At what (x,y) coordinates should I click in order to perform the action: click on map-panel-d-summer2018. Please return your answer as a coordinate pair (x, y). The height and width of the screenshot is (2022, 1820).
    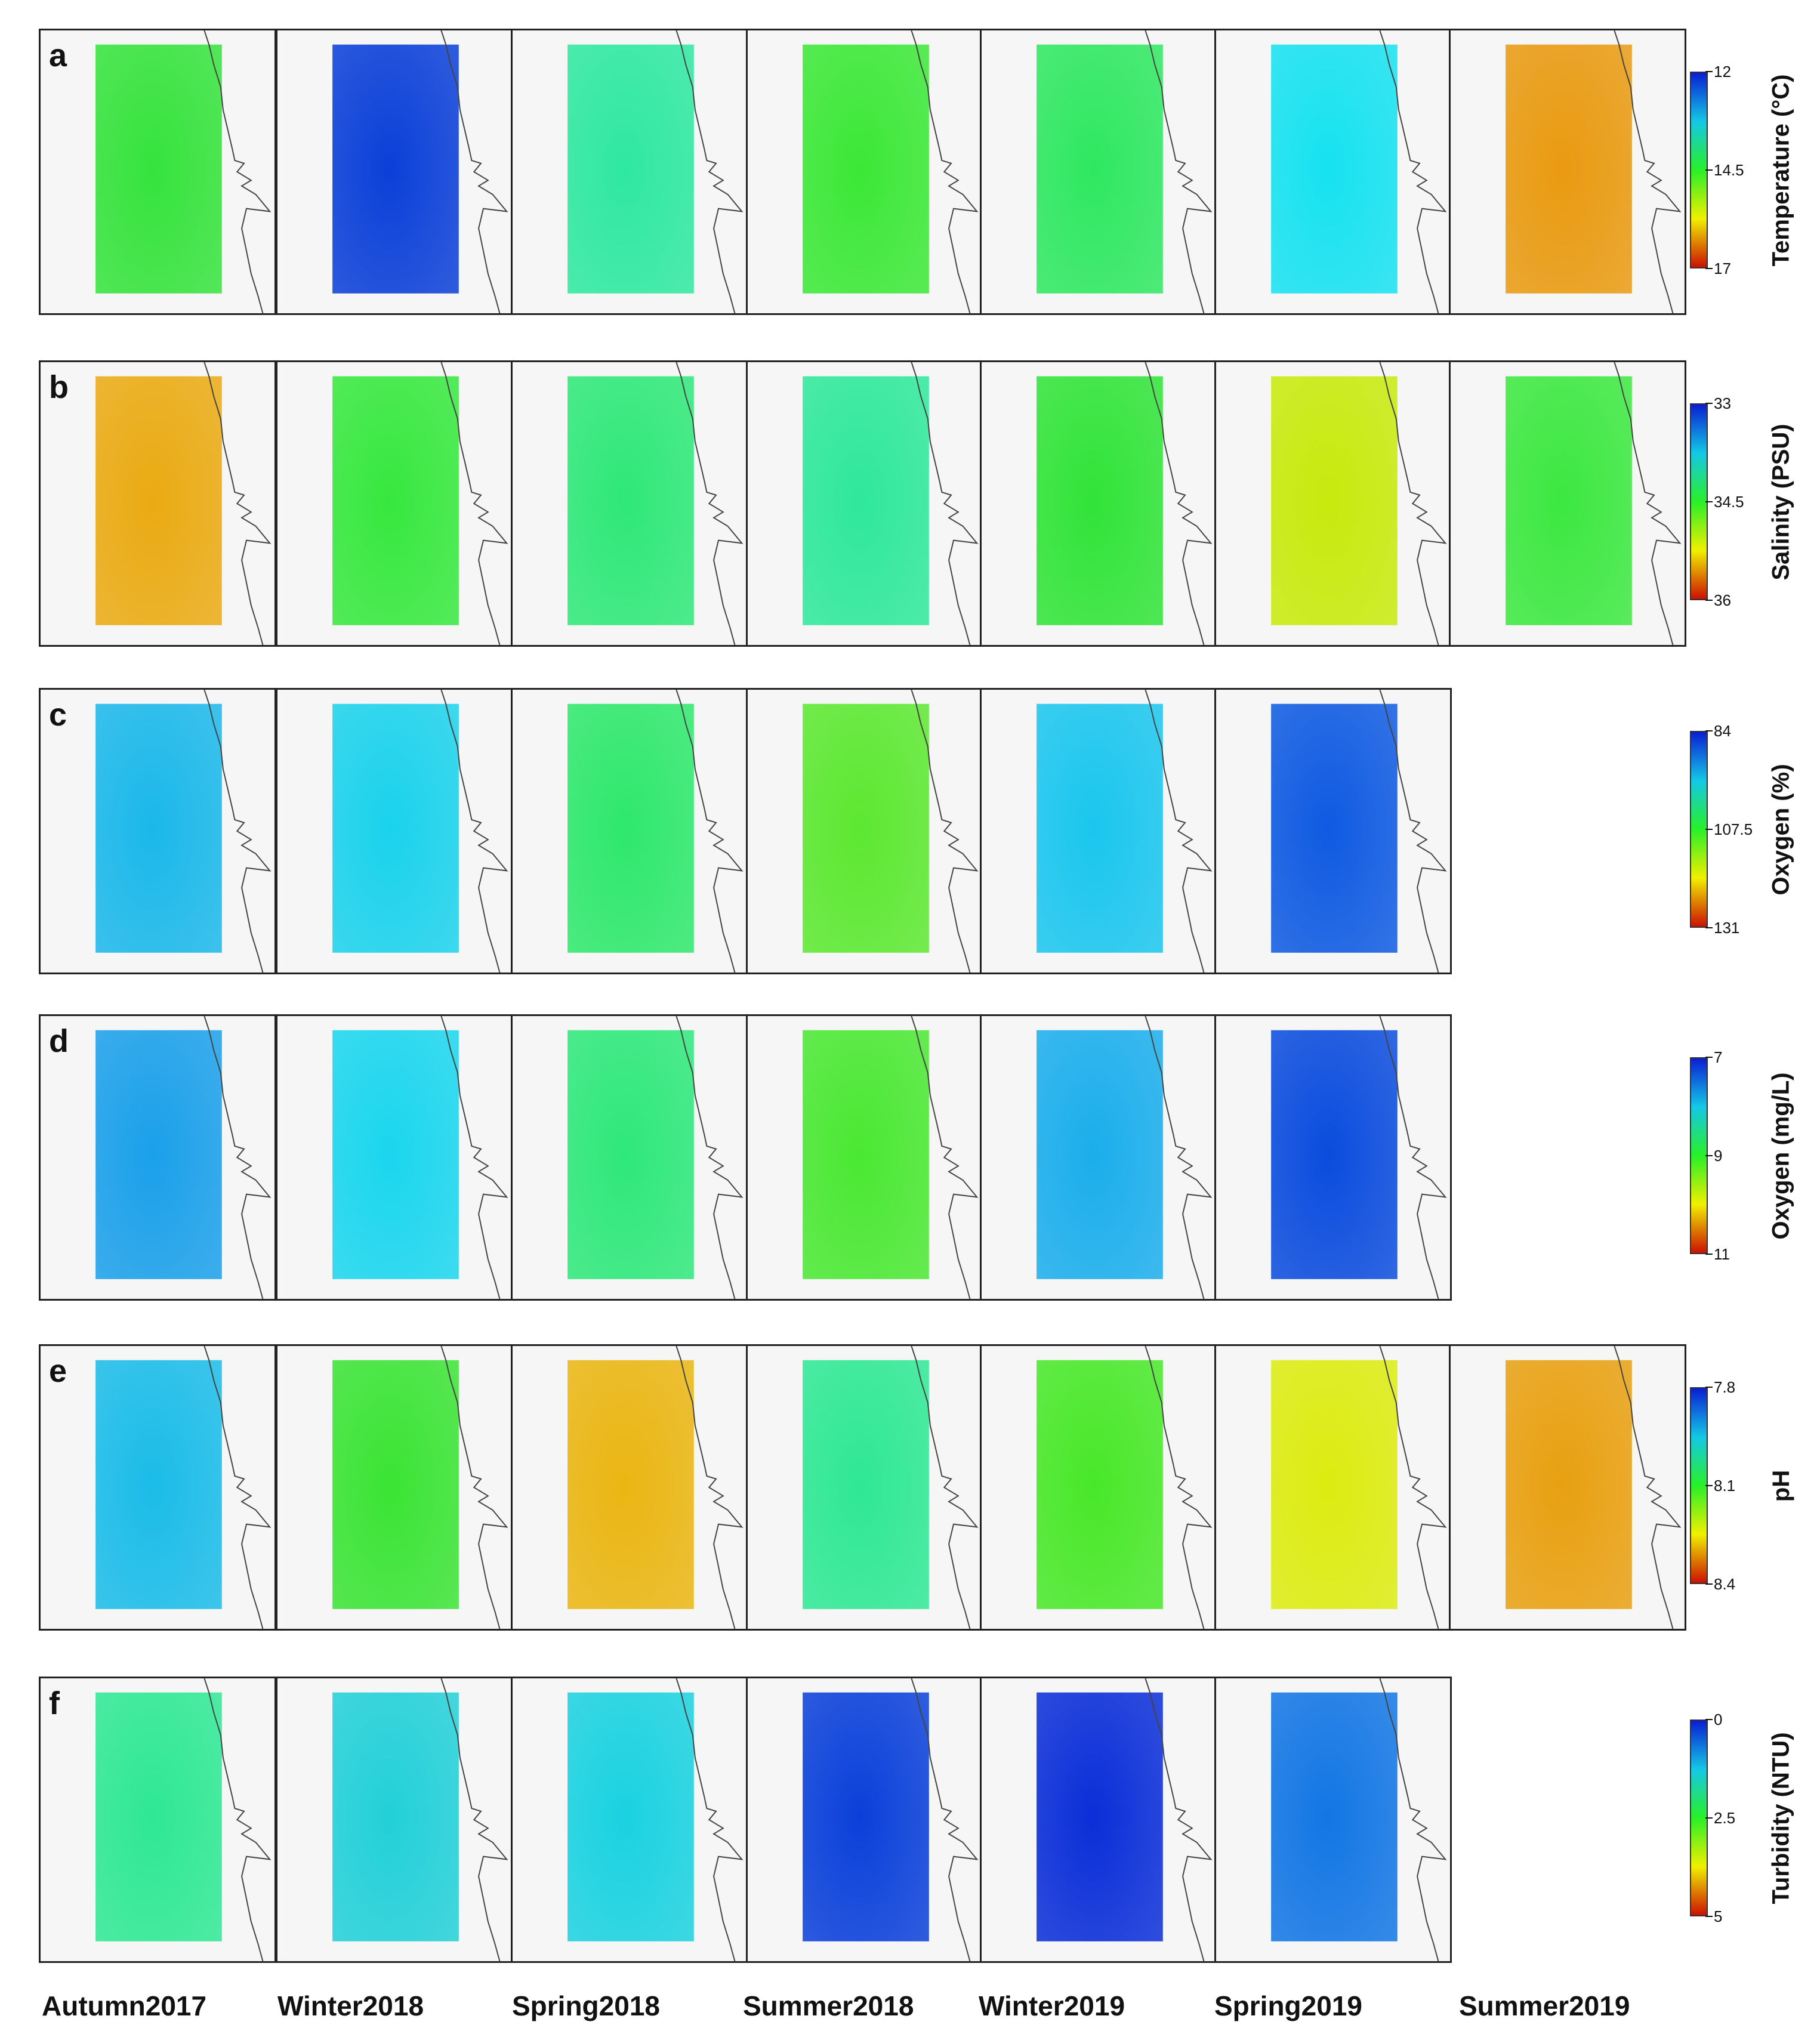
    Looking at the image, I should click on (864, 1157).